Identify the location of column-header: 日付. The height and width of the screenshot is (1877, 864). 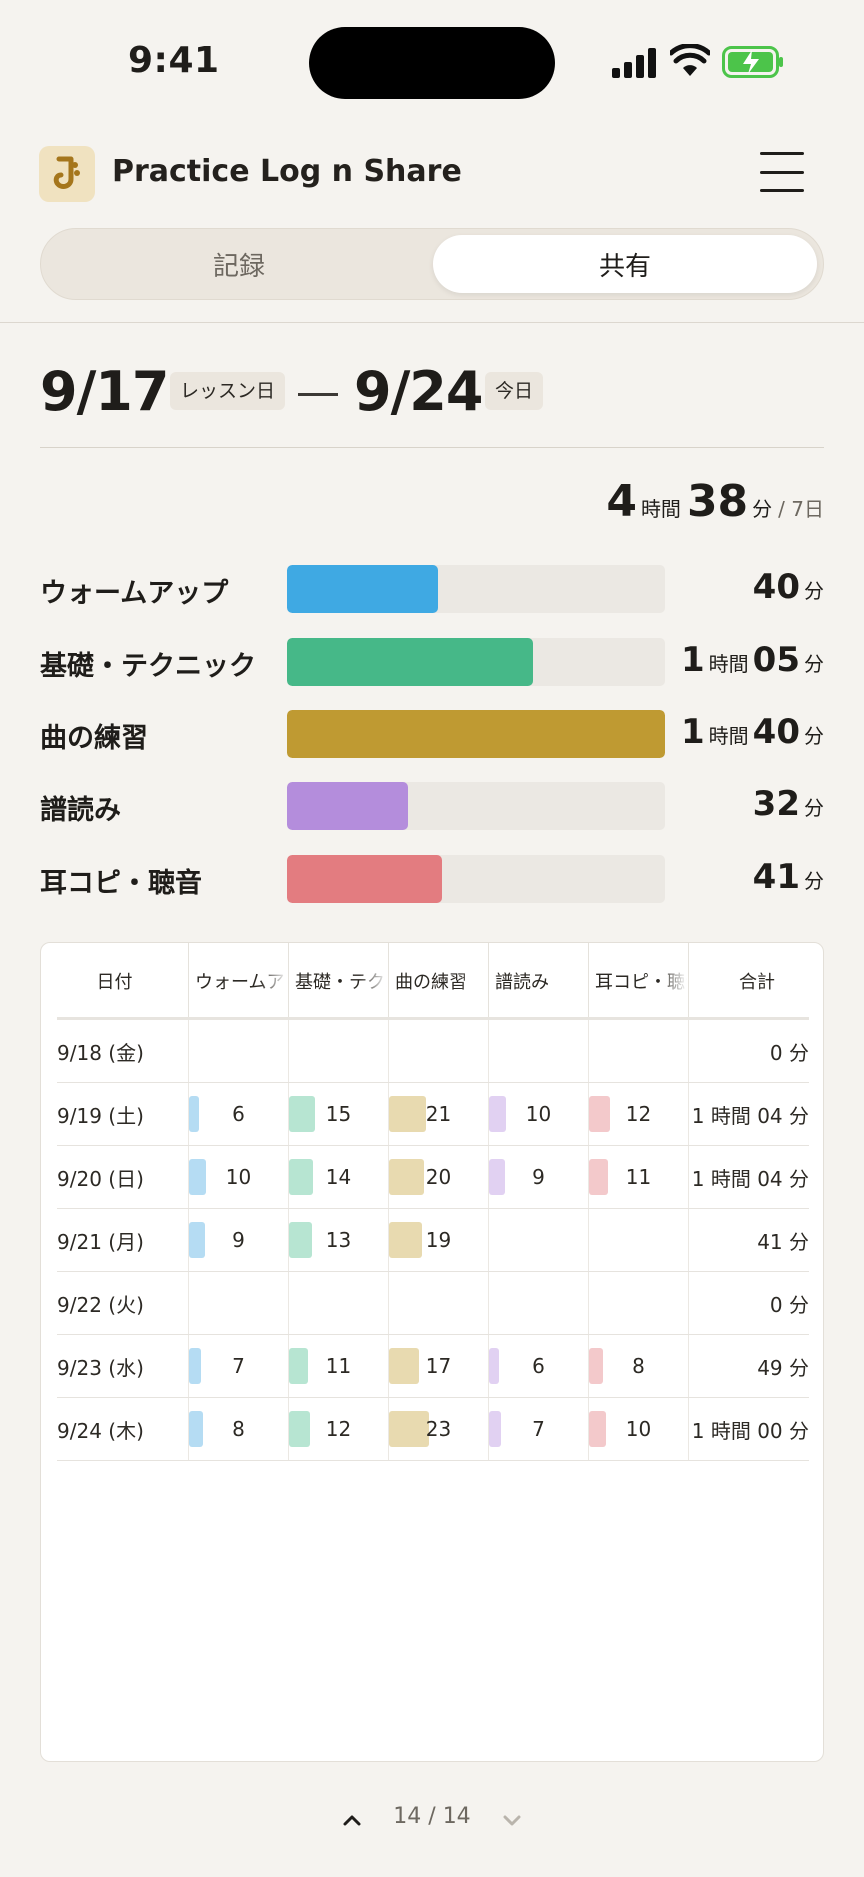
(115, 981).